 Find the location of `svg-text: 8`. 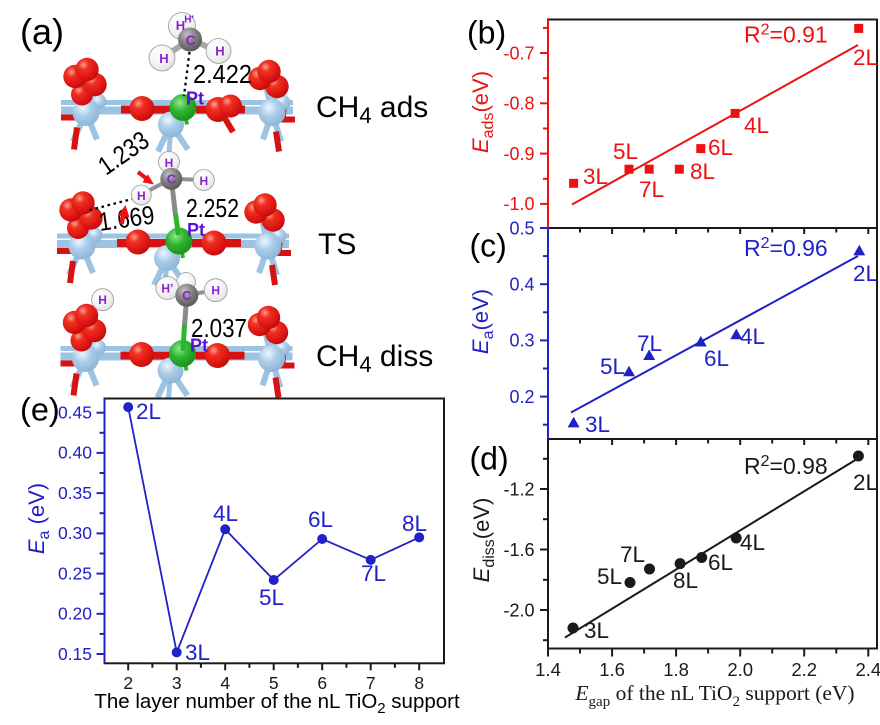

svg-text: 8 is located at coordinates (419, 683).